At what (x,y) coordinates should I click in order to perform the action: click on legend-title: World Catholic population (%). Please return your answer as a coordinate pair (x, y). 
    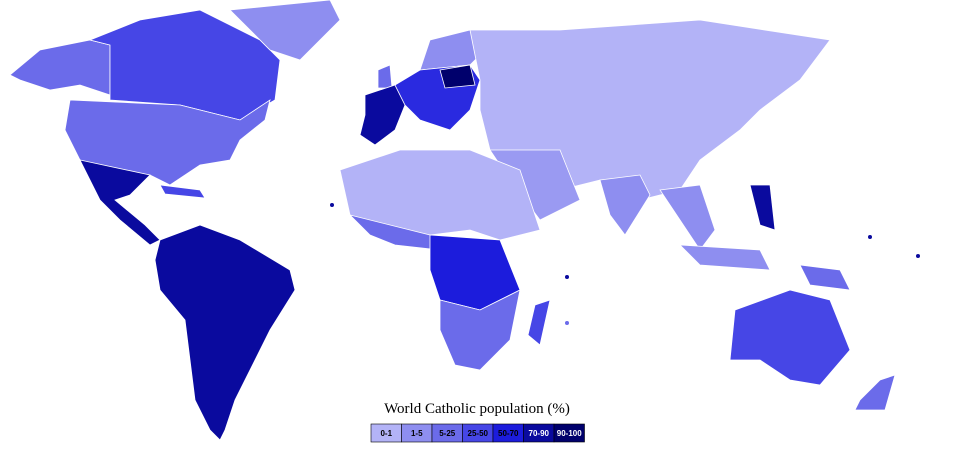
    Looking at the image, I should click on (477, 409).